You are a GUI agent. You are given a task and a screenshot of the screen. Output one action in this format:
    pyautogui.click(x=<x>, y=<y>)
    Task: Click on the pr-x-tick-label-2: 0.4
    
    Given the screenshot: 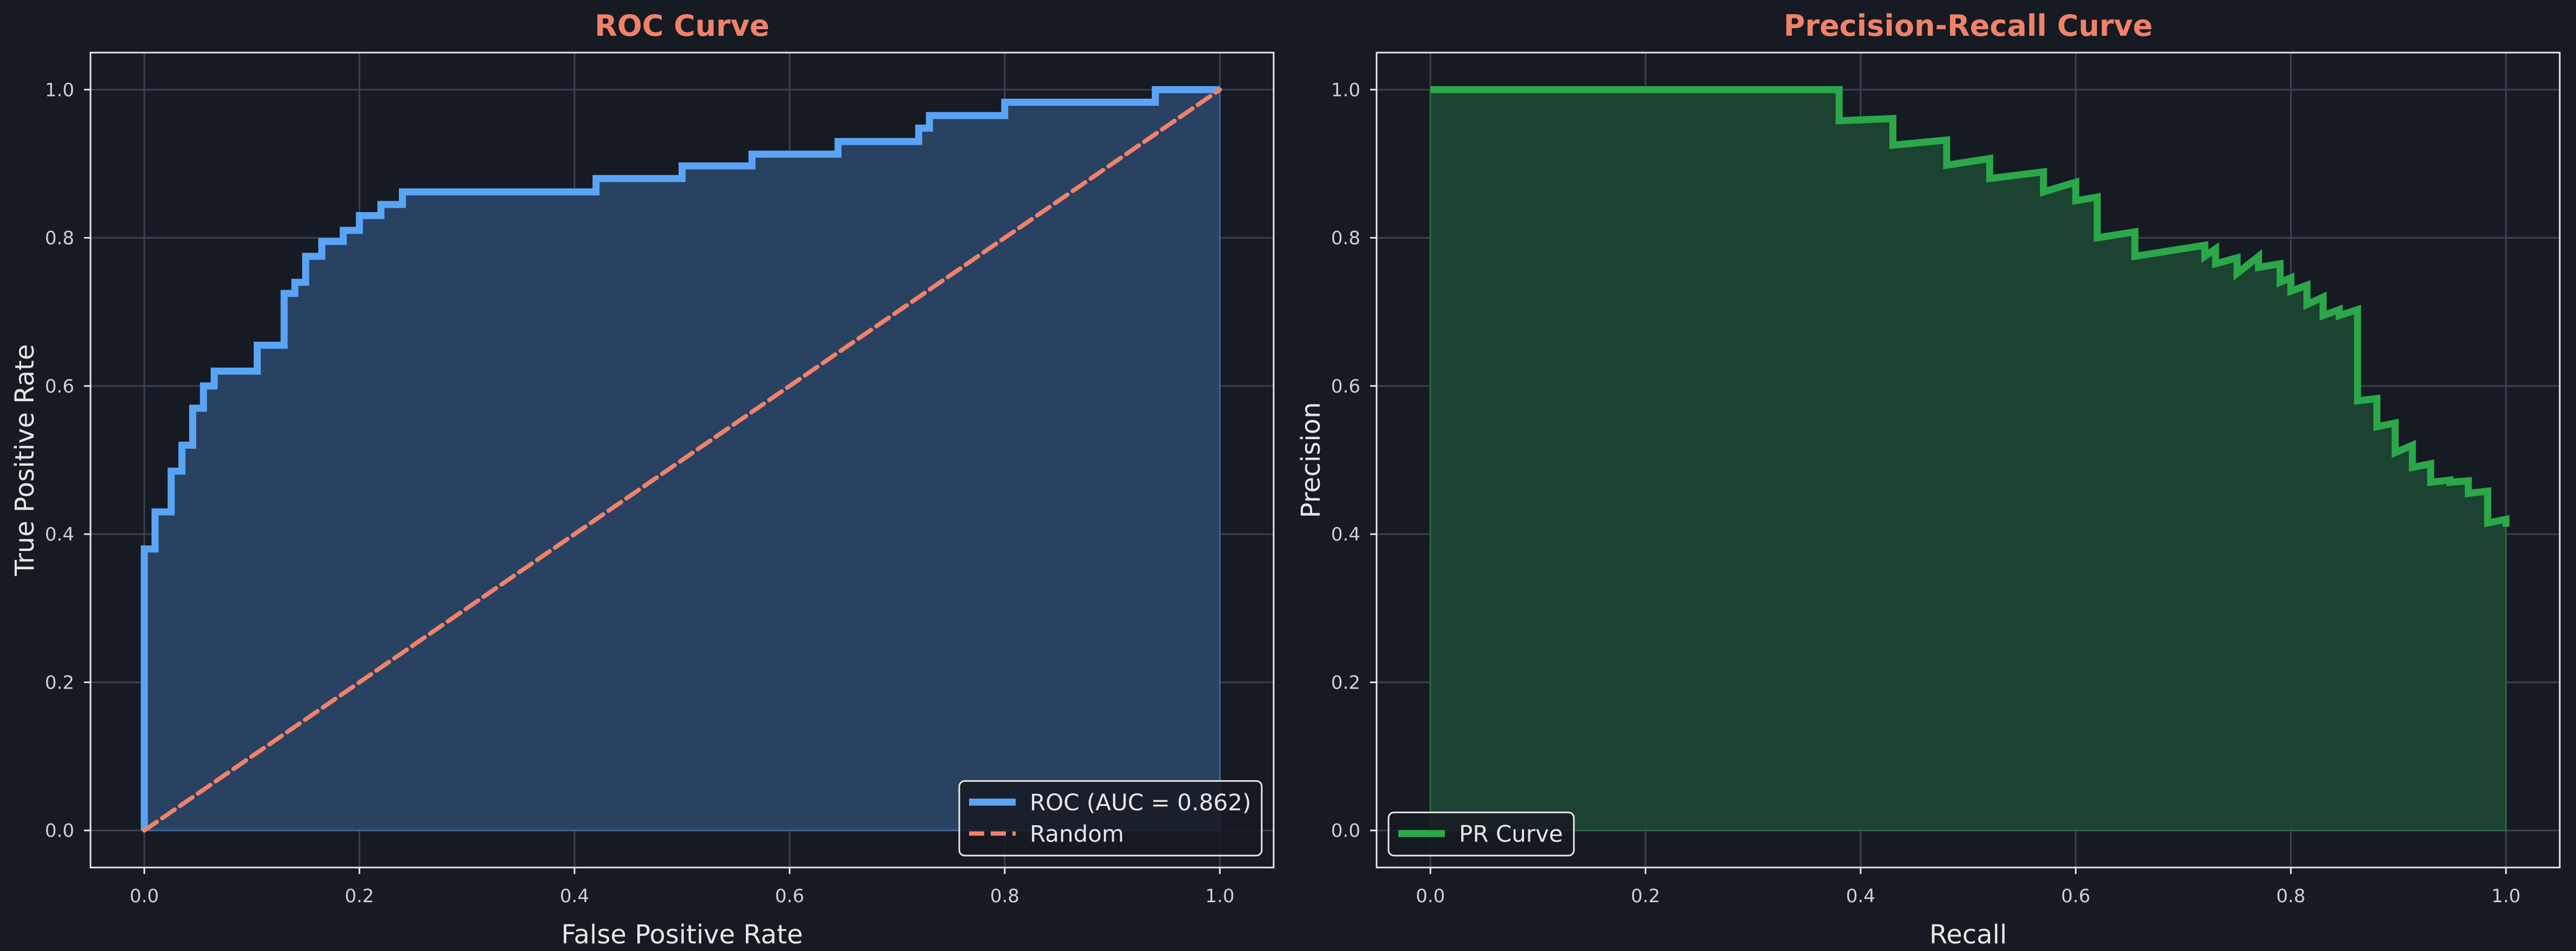 What is the action you would take?
    pyautogui.click(x=1860, y=896)
    